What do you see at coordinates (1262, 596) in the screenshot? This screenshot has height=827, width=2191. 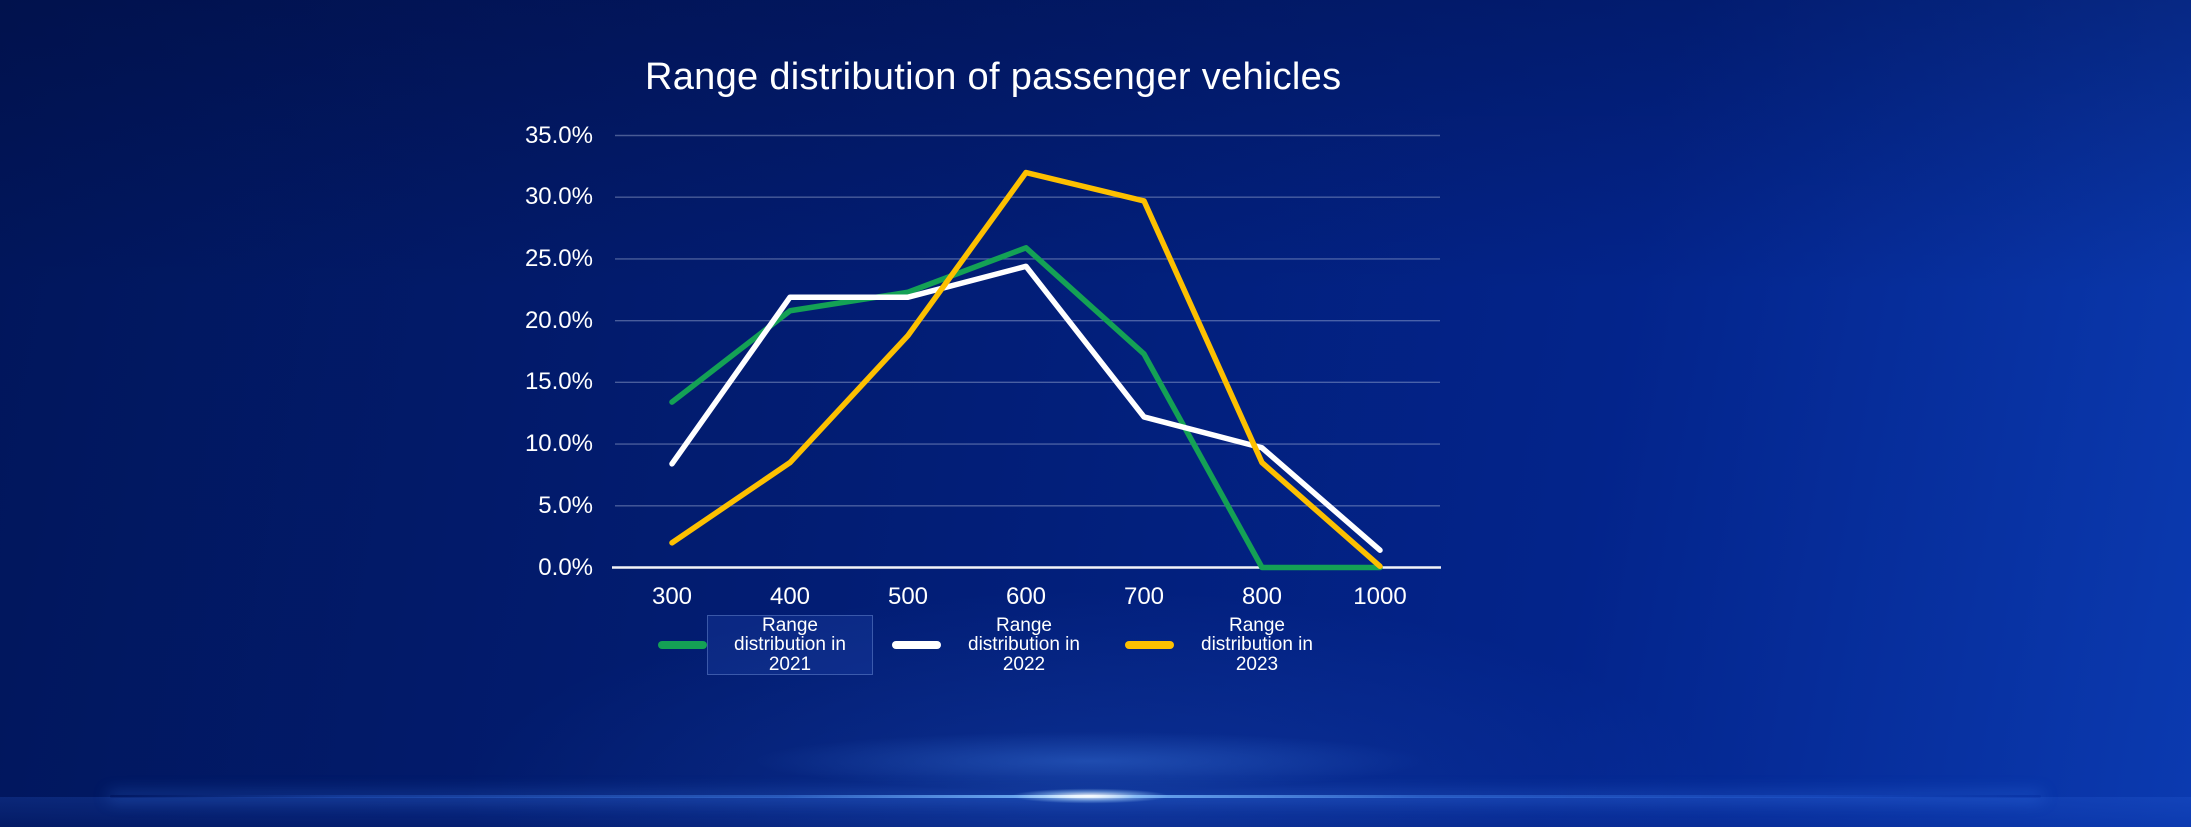 I see `x-tick-label: 800` at bounding box center [1262, 596].